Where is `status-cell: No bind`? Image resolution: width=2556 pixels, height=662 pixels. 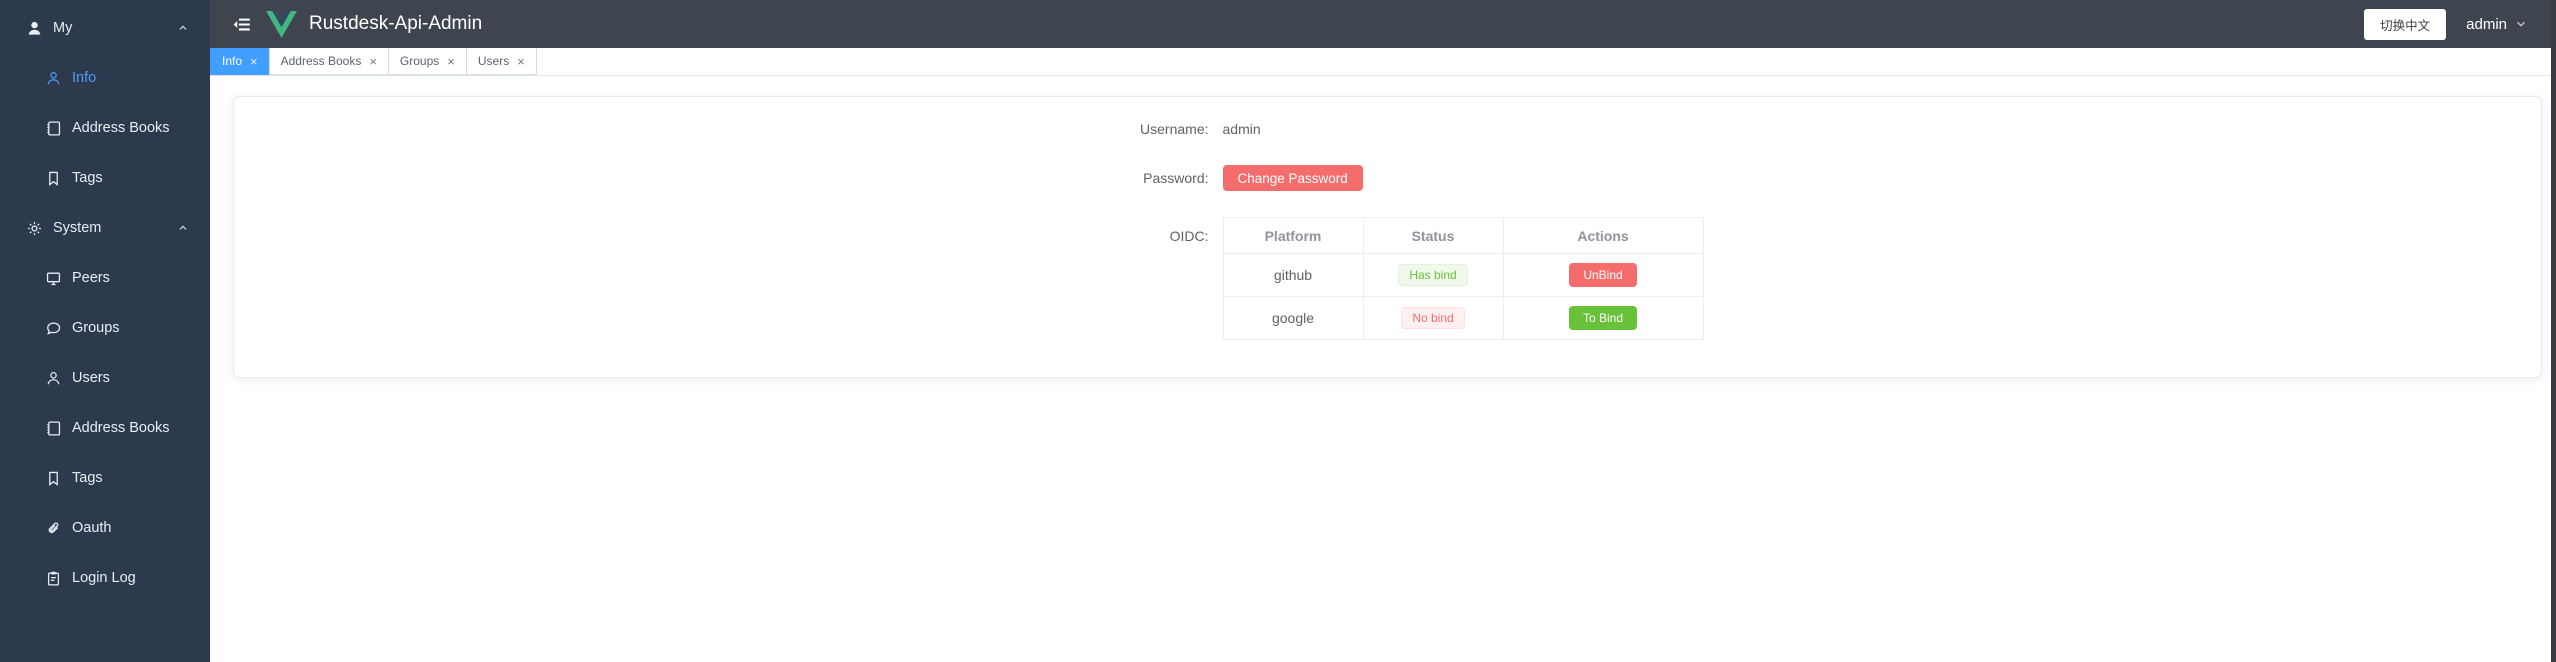
status-cell: No bind is located at coordinates (1433, 318).